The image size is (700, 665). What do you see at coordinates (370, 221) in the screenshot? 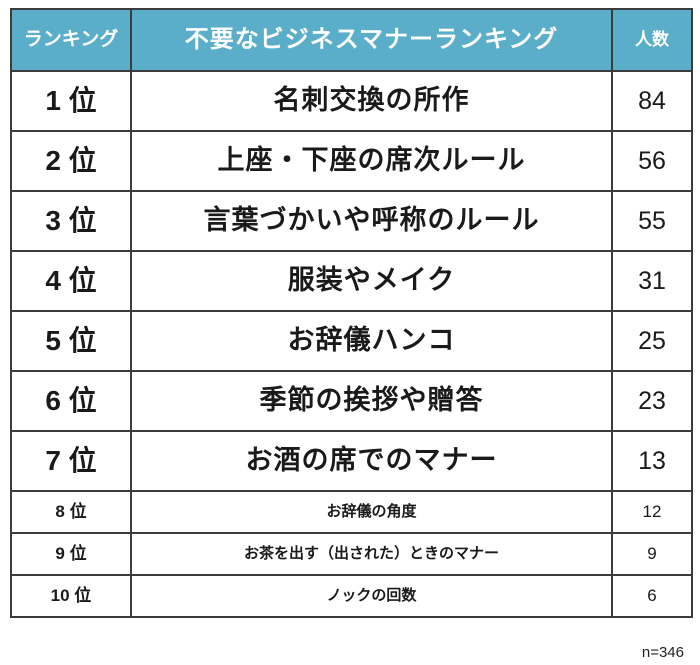
I see `item-cell: 言葉づかいや呼称のルール` at bounding box center [370, 221].